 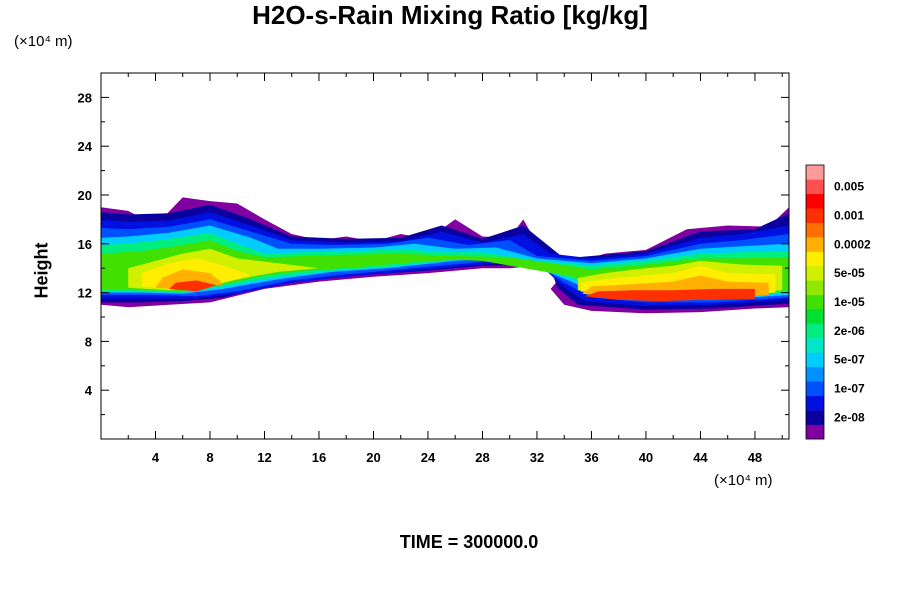 What do you see at coordinates (156, 457) in the screenshot?
I see `x-tick-label: 4` at bounding box center [156, 457].